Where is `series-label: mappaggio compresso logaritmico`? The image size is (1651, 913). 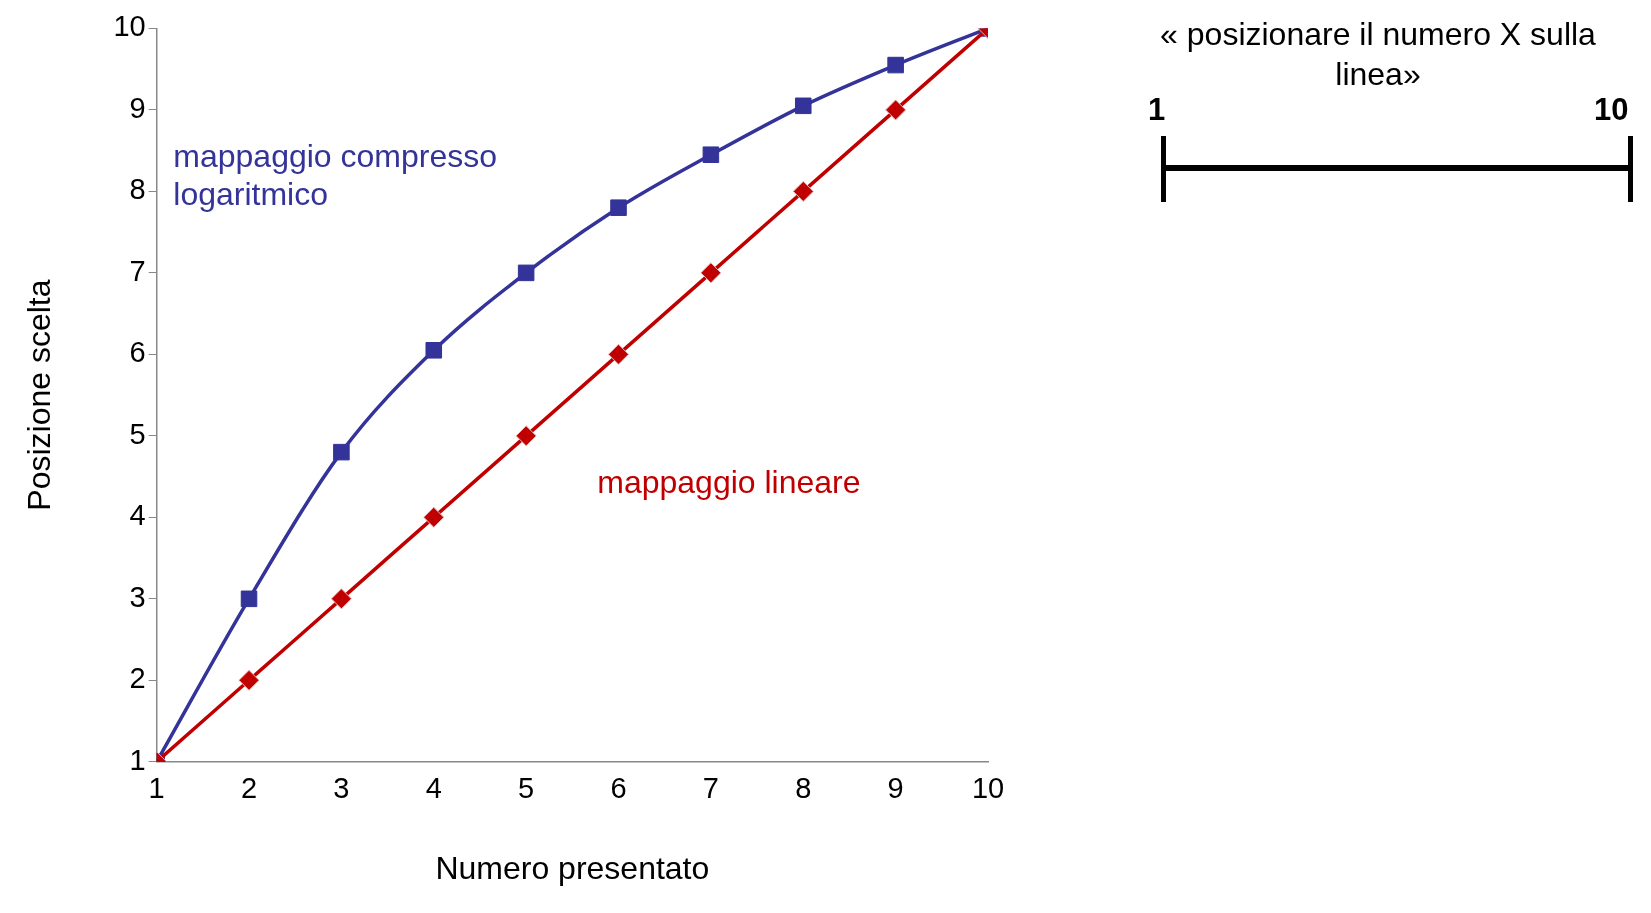
series-label: mappaggio compresso logaritmico is located at coordinates (335, 174).